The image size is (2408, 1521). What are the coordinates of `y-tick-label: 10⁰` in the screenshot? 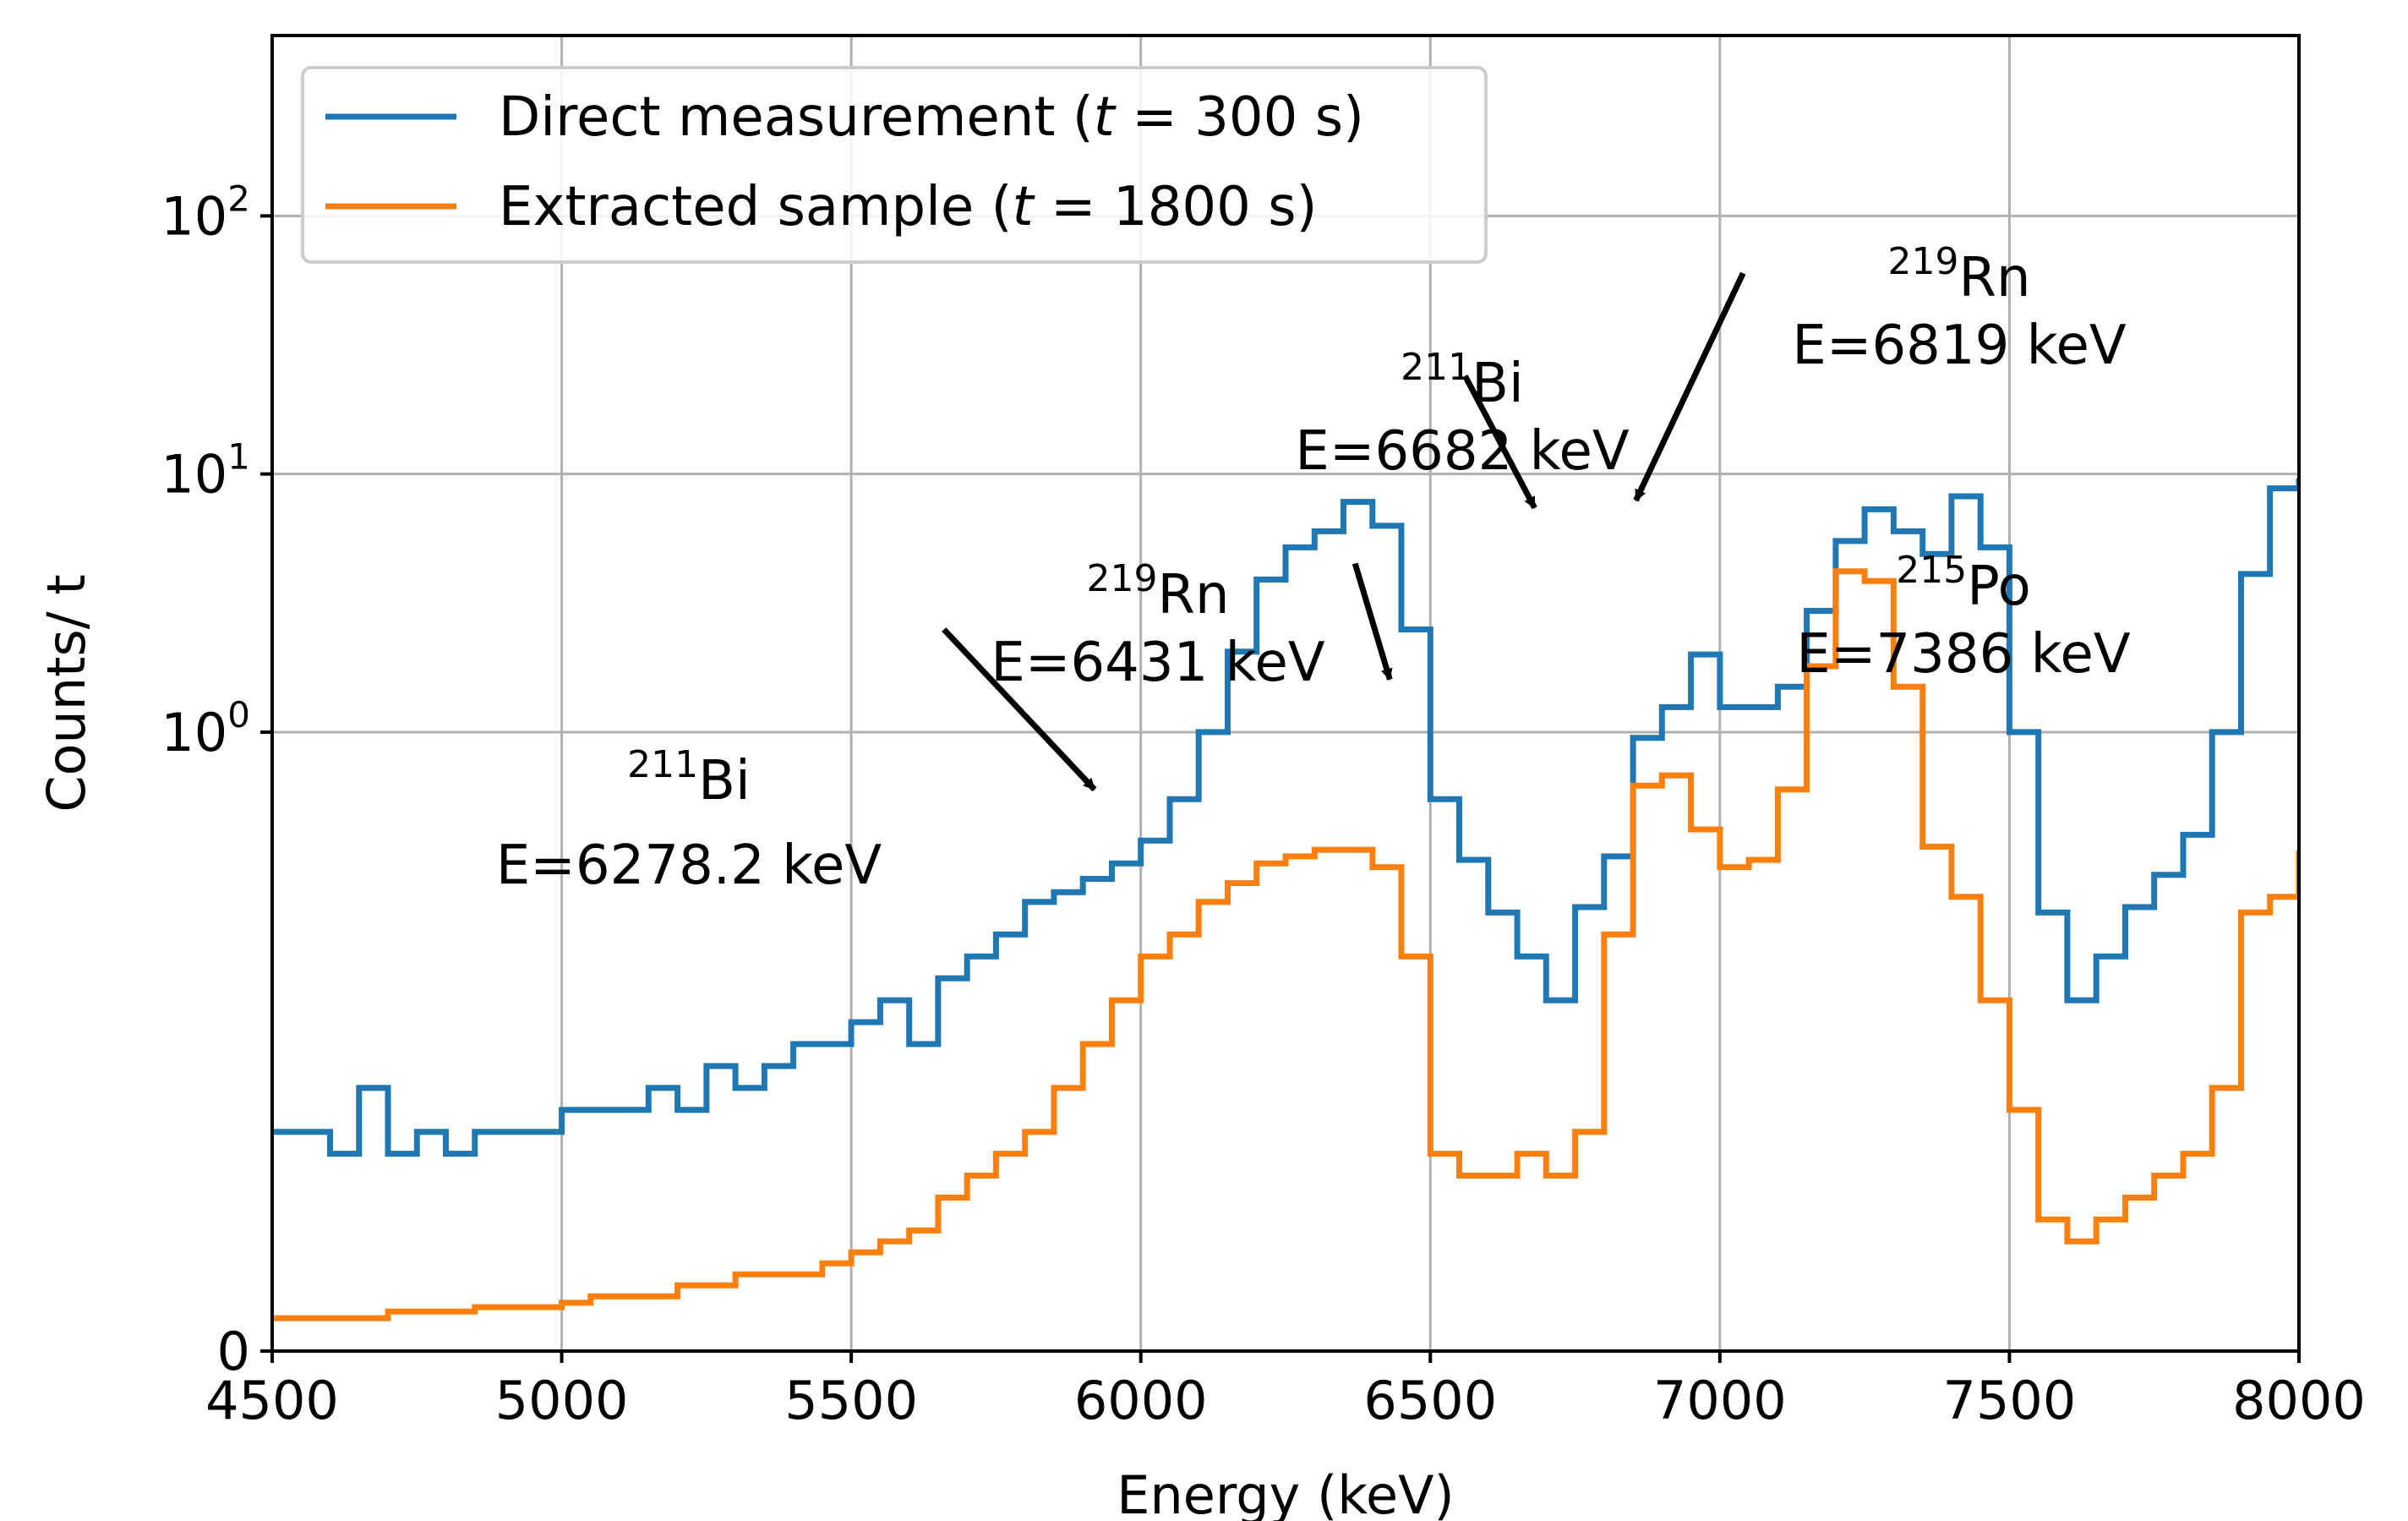 It's located at (205, 728).